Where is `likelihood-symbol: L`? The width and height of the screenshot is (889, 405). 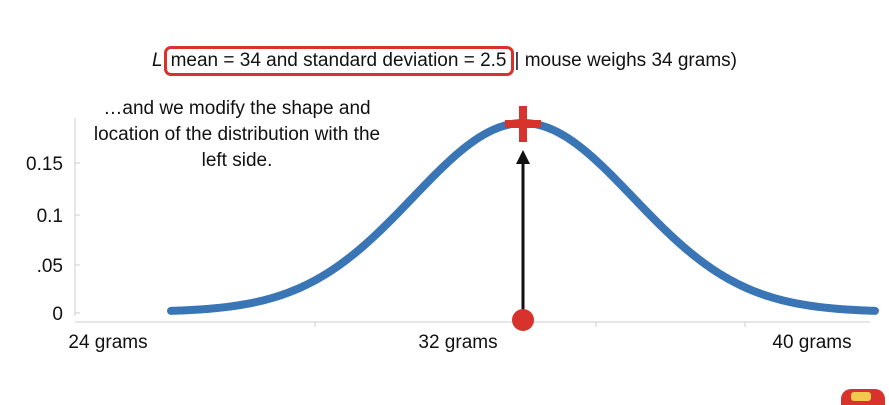
likelihood-symbol: L is located at coordinates (157, 60).